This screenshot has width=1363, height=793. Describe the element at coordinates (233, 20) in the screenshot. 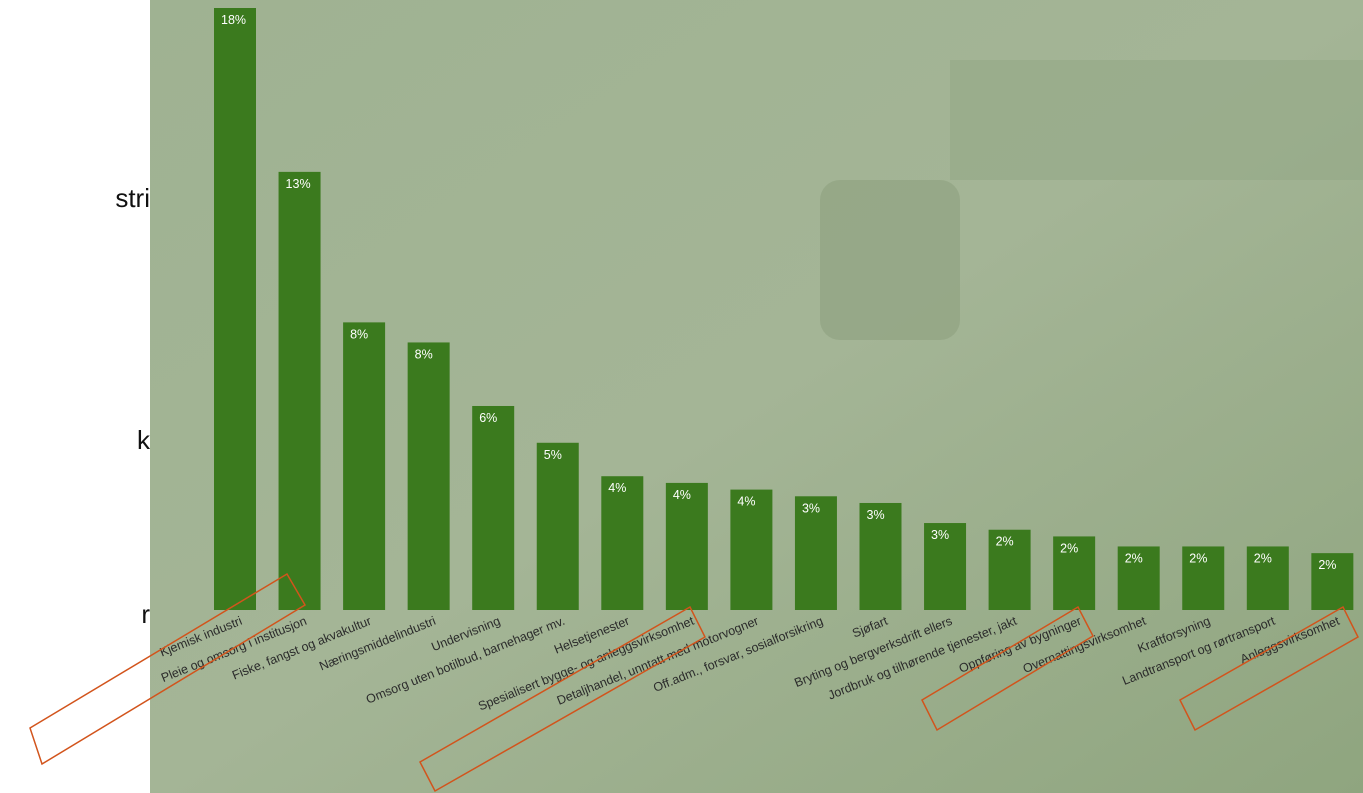

I see `value-label: 18%` at that location.